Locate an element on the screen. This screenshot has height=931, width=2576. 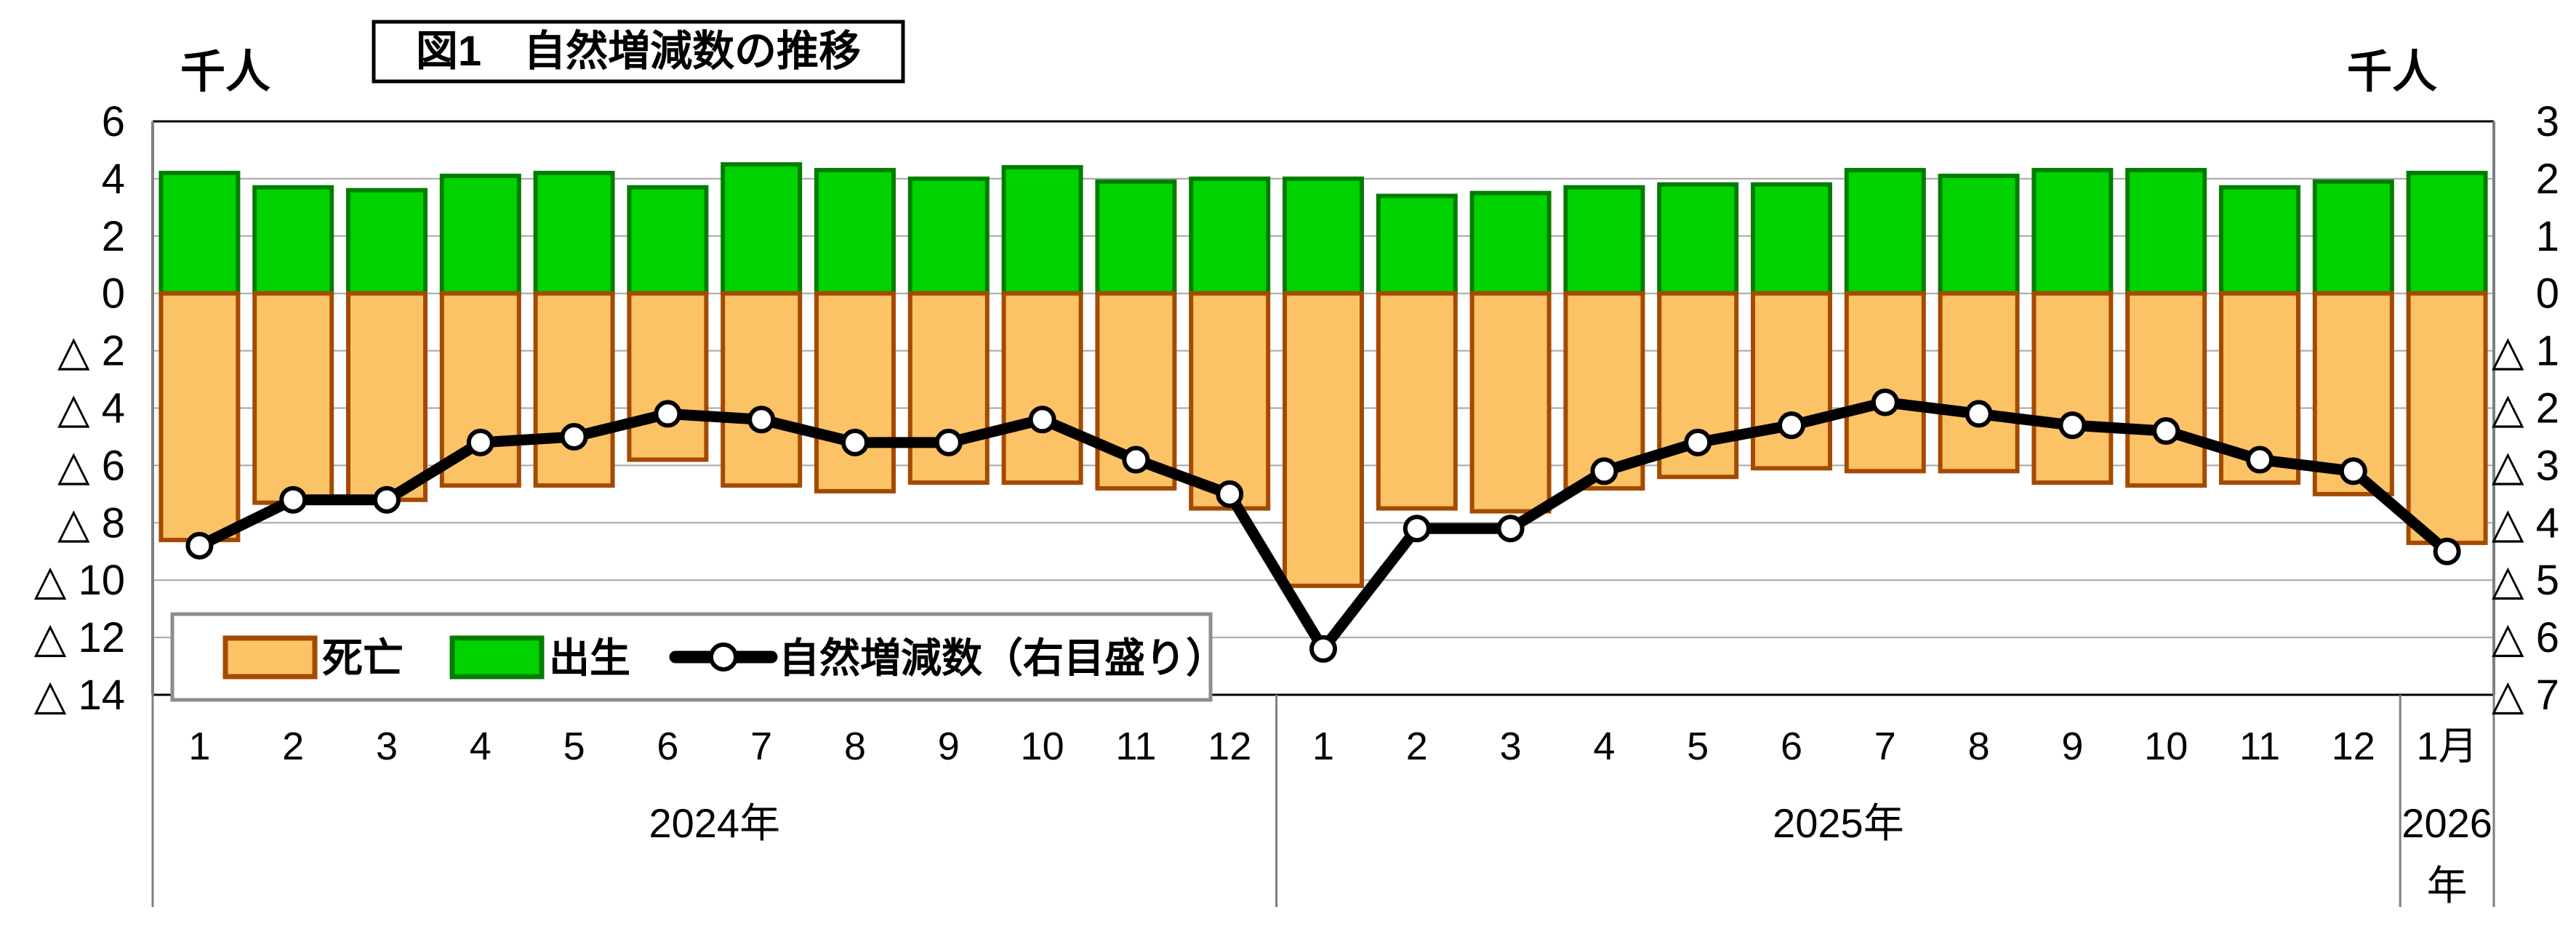
year-label: 2024年 is located at coordinates (715, 823).